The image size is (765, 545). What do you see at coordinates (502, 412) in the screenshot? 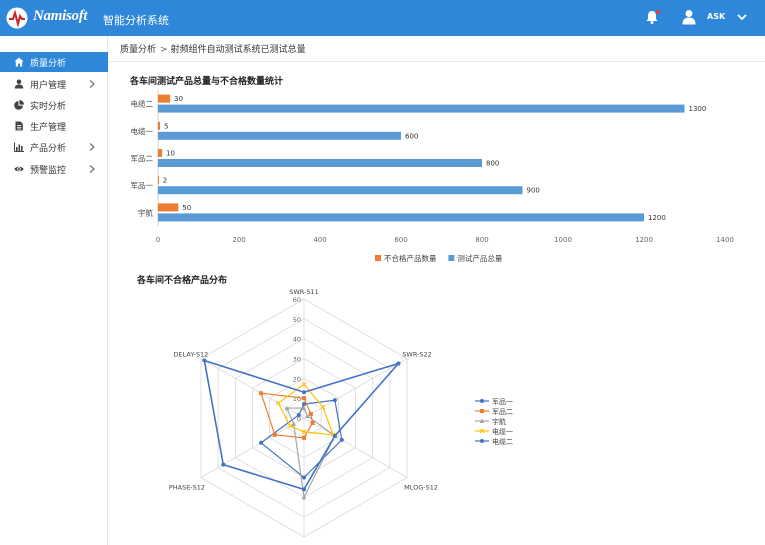
I see `legend-label: 军品二` at bounding box center [502, 412].